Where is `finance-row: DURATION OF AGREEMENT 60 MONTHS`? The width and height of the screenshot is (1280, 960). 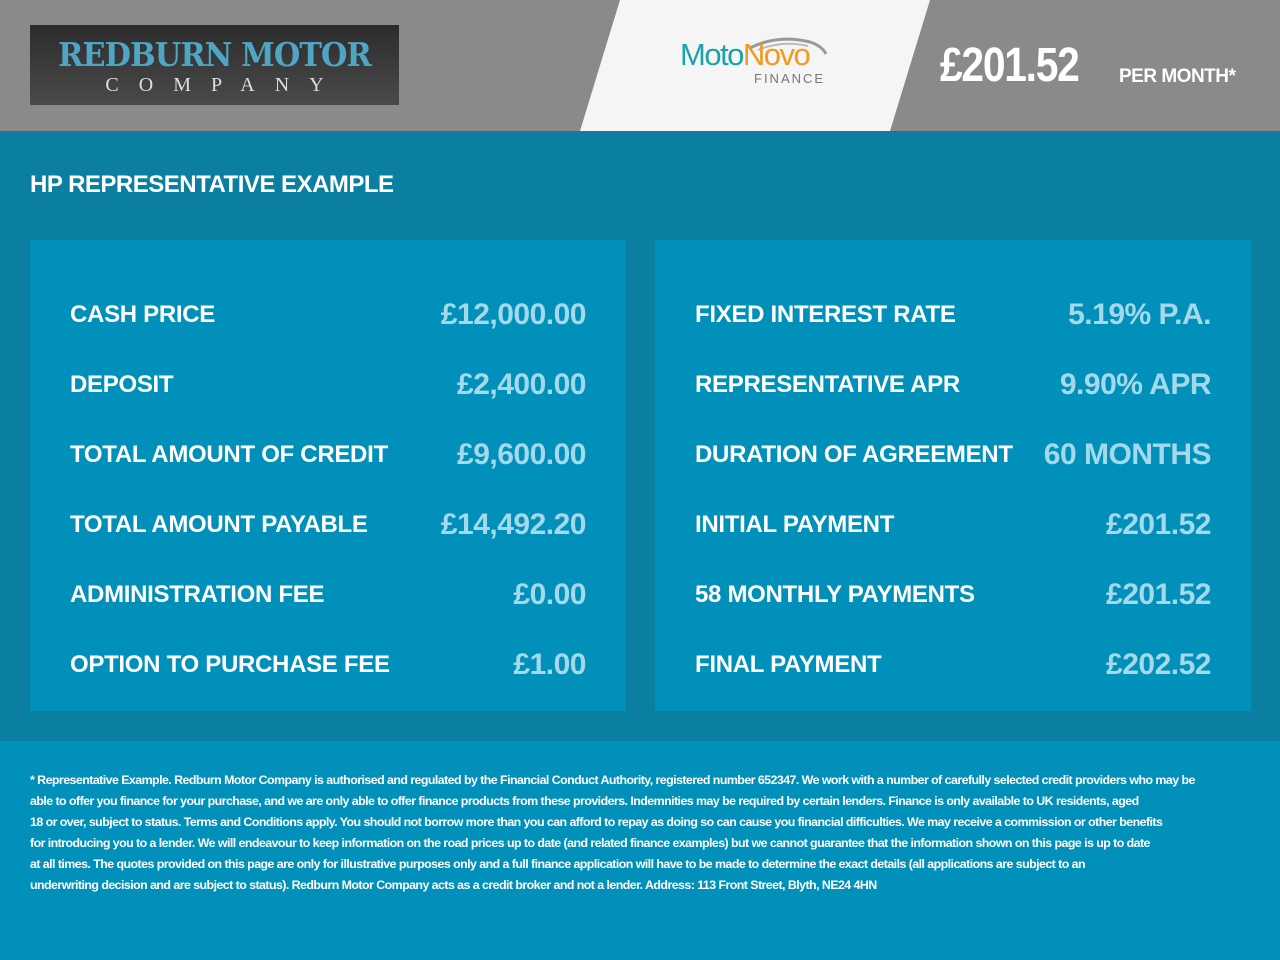
finance-row: DURATION OF AGREEMENT 60 MONTHS is located at coordinates (953, 455).